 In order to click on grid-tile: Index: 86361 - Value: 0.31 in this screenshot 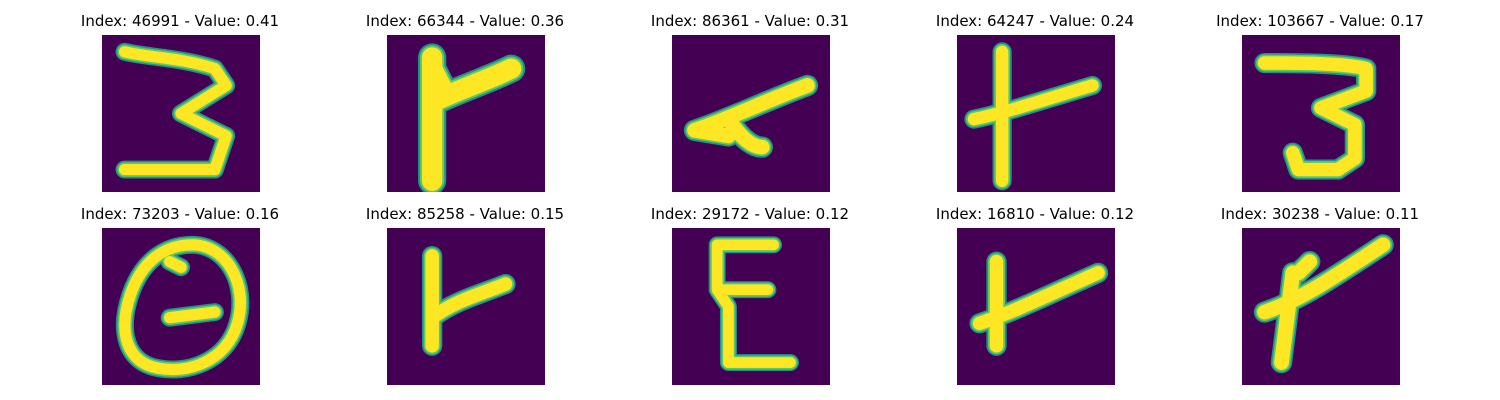, I will do `click(750, 100)`.